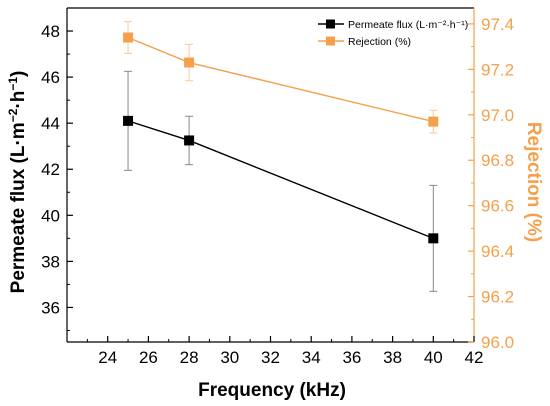 This screenshot has width=550, height=406. I want to click on left-y-axis-title-close: ), so click(18, 74).